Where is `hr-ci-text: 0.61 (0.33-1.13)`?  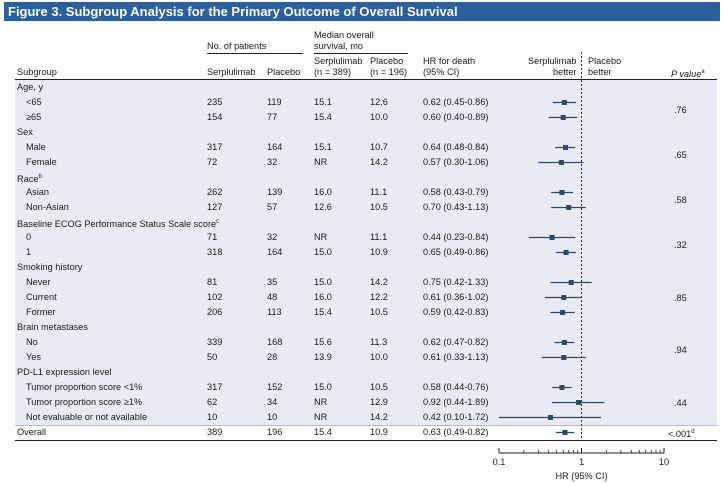
hr-ci-text: 0.61 (0.33-1.13) is located at coordinates (456, 357).